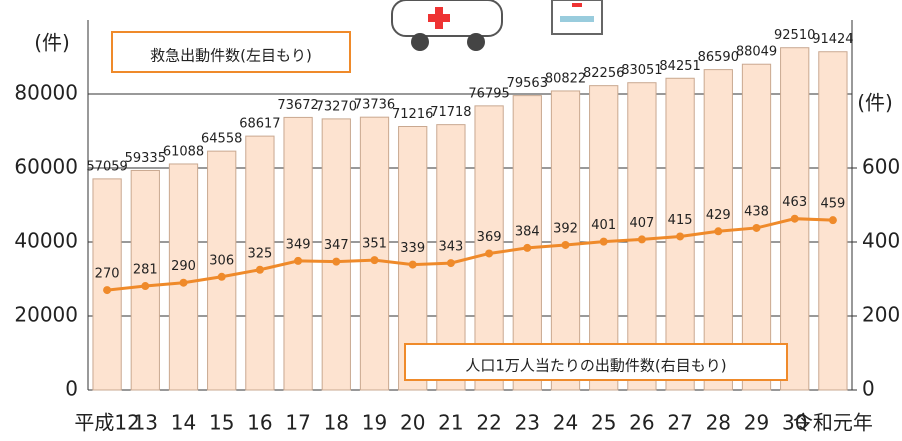 Image resolution: width=902 pixels, height=441 pixels. What do you see at coordinates (488, 93) in the screenshot?
I see `bar-value-label: 76795` at bounding box center [488, 93].